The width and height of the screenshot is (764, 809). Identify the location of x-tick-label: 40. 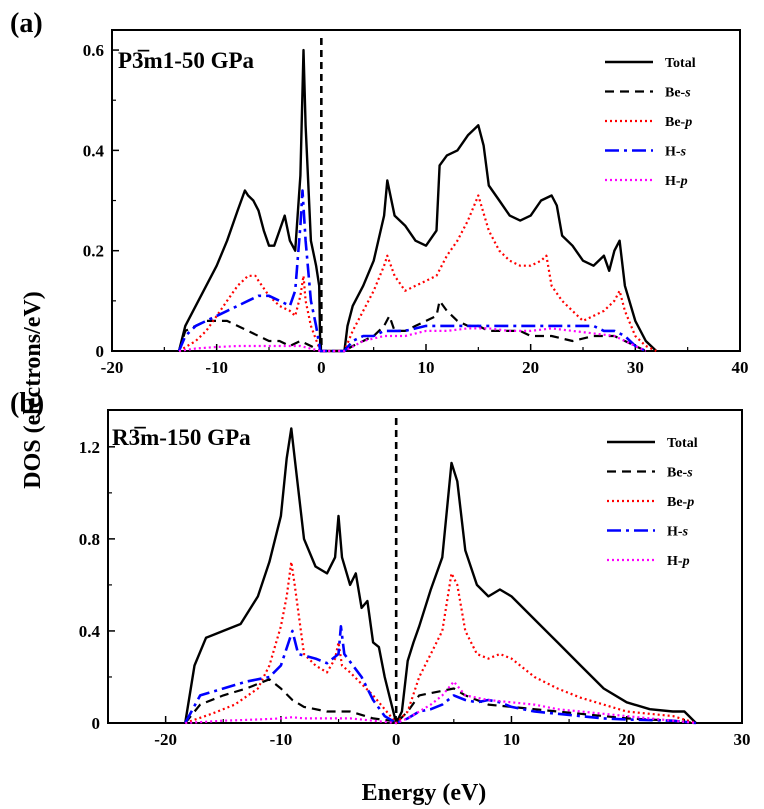
(740, 367).